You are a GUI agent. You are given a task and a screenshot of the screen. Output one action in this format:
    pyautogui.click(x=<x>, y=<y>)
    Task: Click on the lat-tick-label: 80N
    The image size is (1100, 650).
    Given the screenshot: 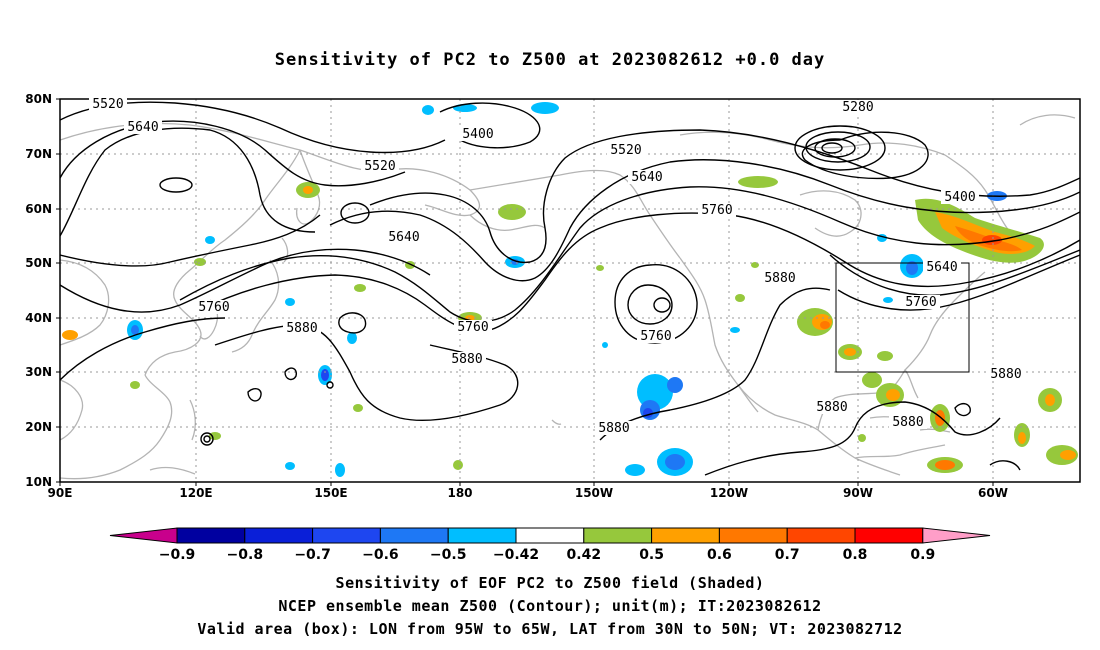 What is the action you would take?
    pyautogui.click(x=38, y=99)
    